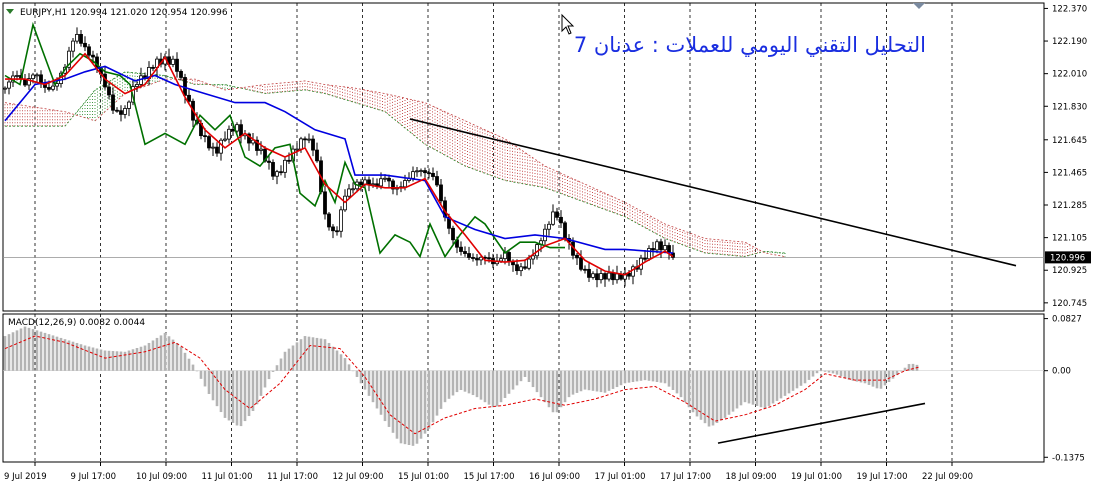 The width and height of the screenshot is (1095, 493). Describe the element at coordinates (10, 11) in the screenshot. I see `chart-menu-triangle-icon` at that location.